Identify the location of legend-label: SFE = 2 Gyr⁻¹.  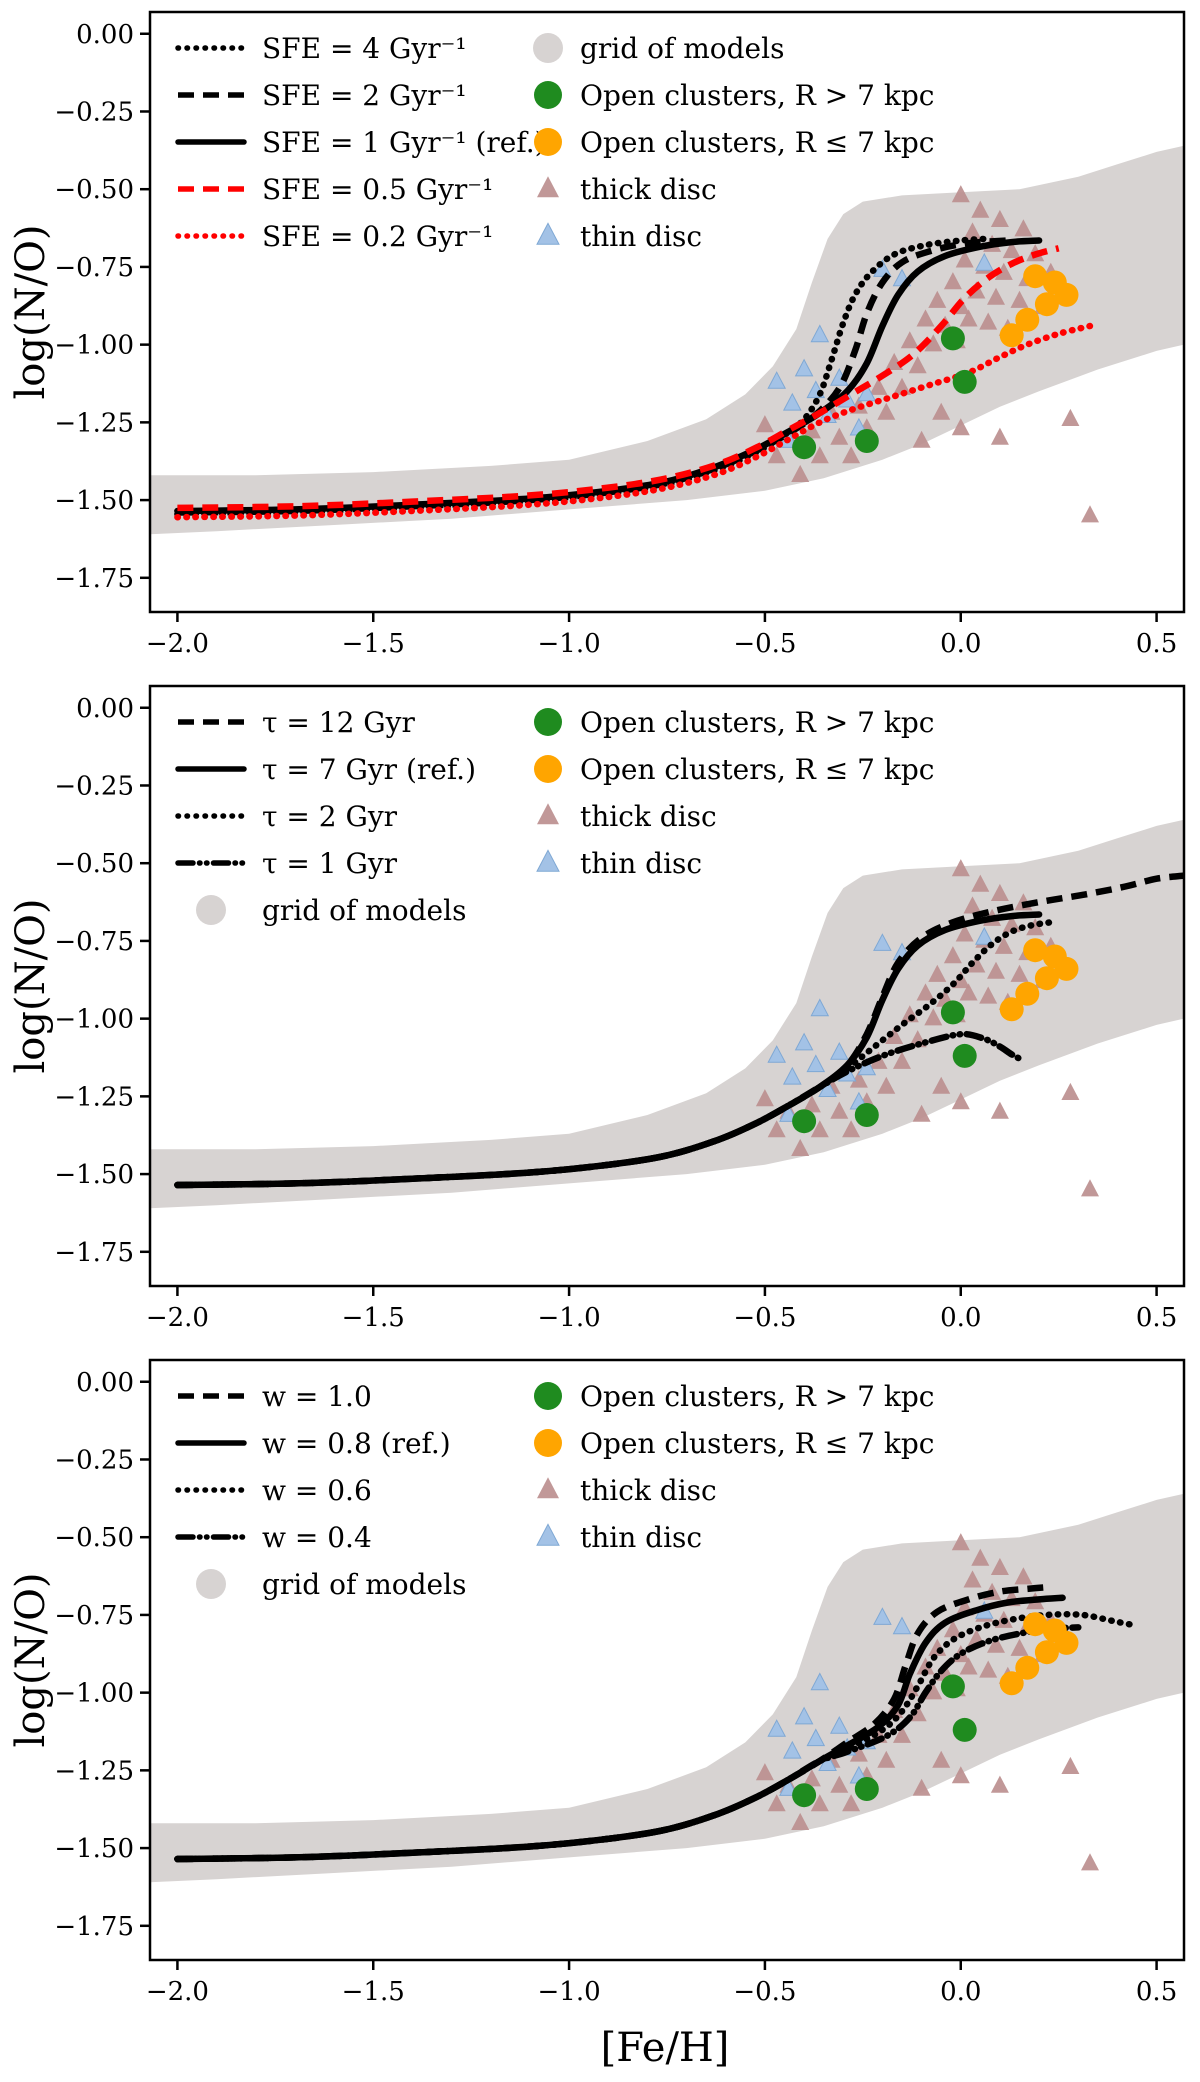
(364, 95).